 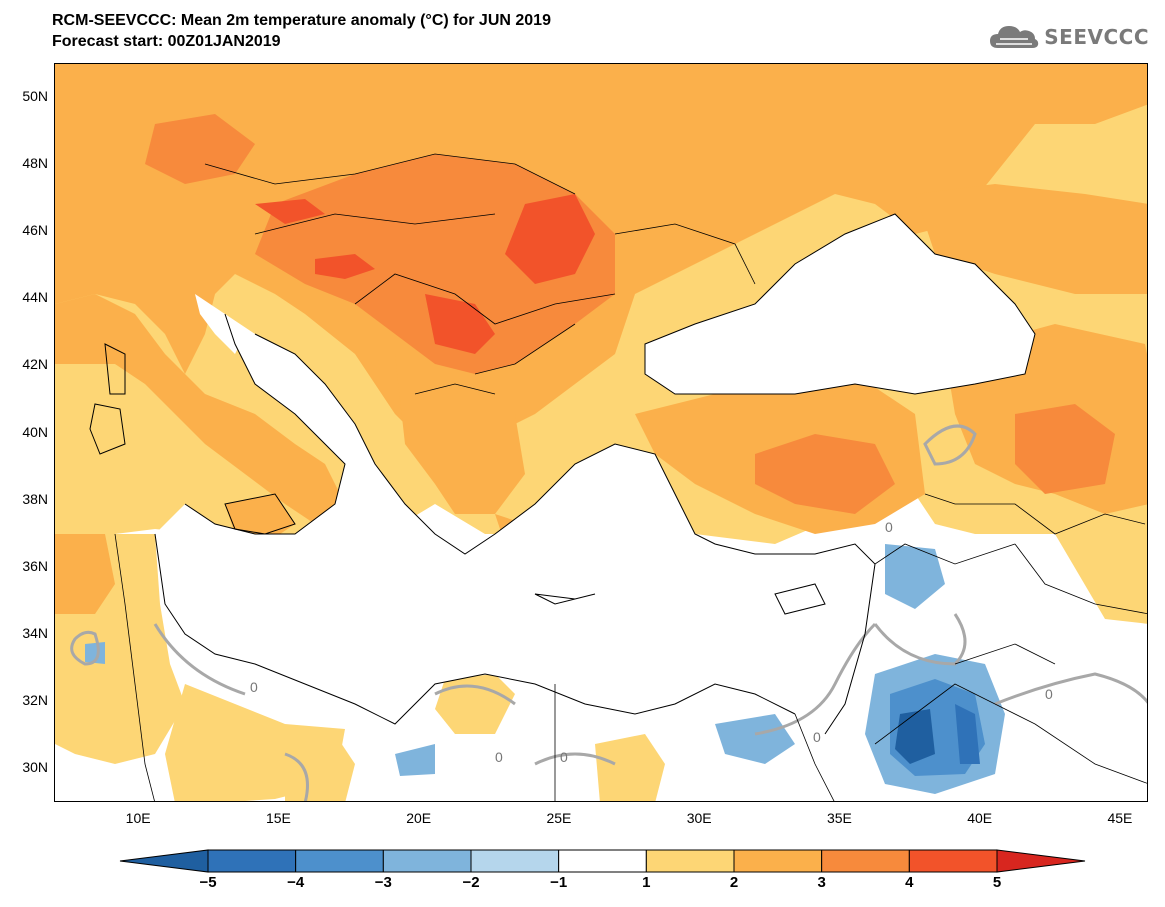 What do you see at coordinates (997, 882) in the screenshot?
I see `colorbar-tick-label: 5` at bounding box center [997, 882].